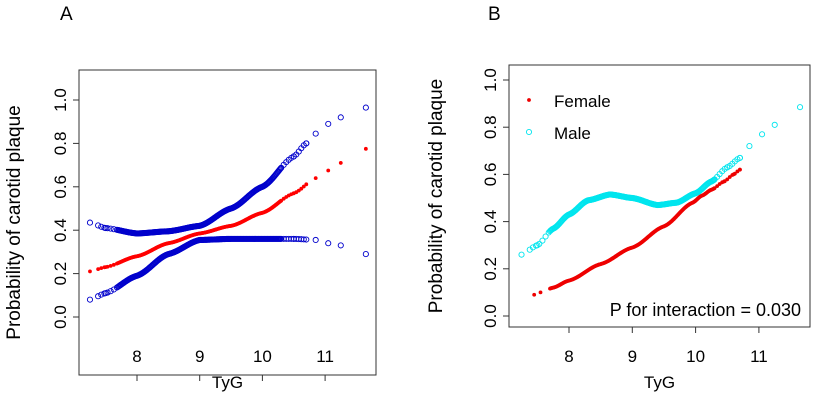  I want to click on series-fitted-probability, so click(228, 210).